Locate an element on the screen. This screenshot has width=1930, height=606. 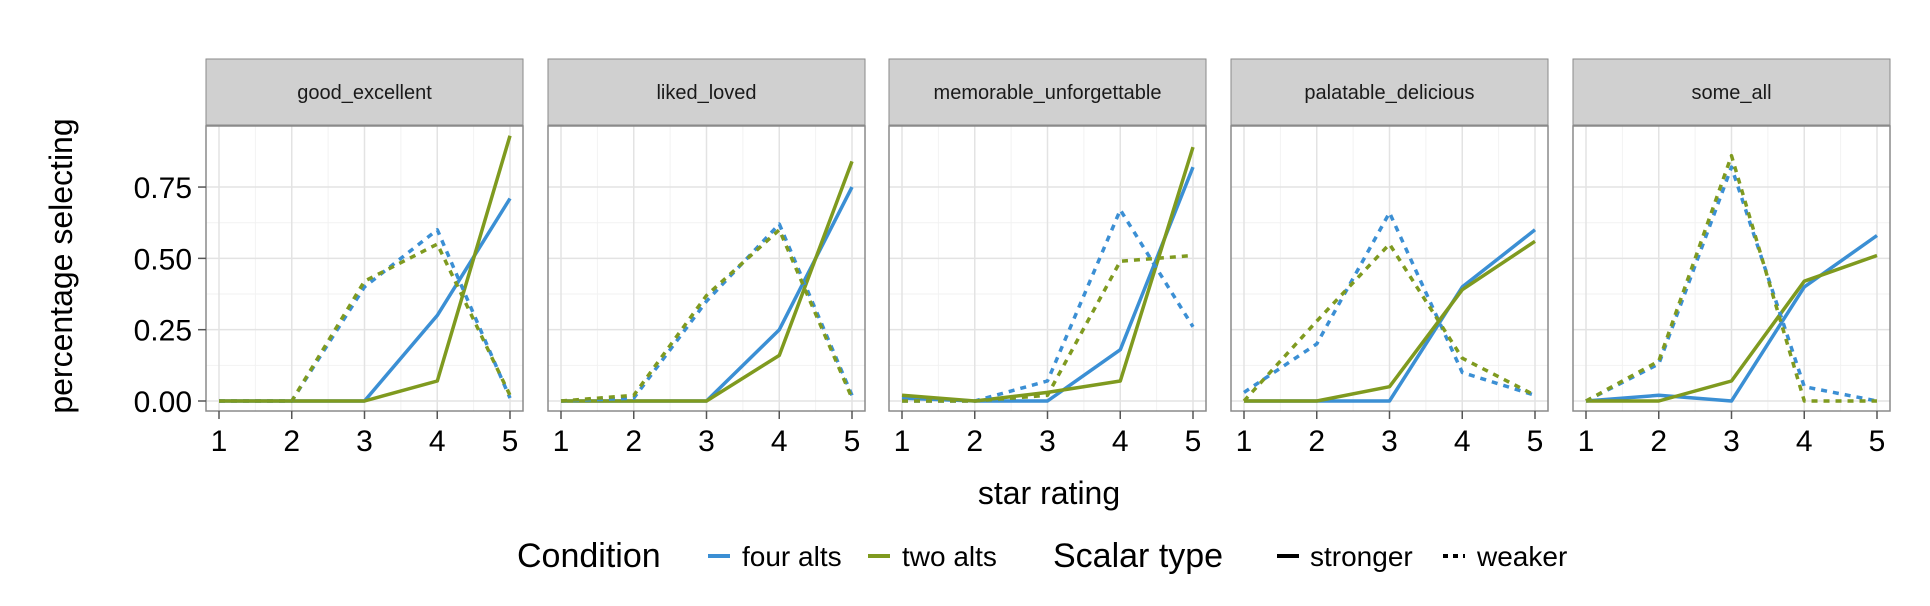
legend-label-weaker: weaker is located at coordinates (1521, 556).